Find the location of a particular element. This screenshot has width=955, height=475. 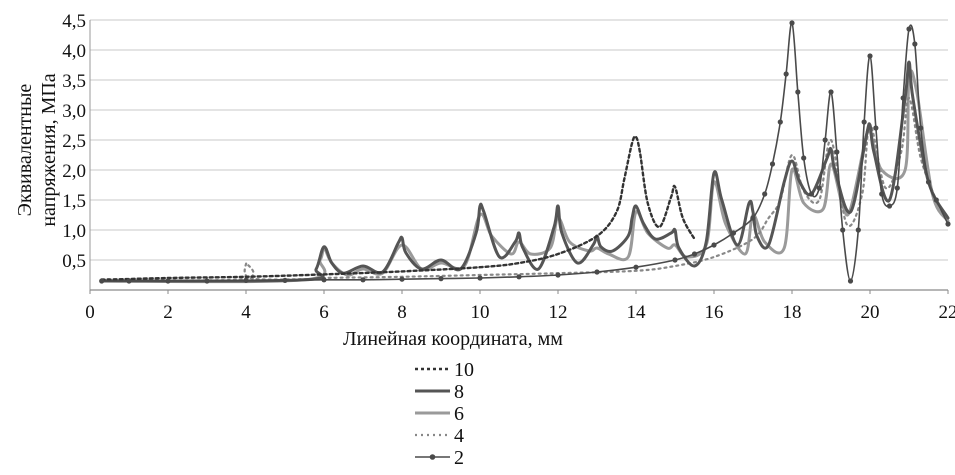

legend-label-4: 4 is located at coordinates (459, 436).